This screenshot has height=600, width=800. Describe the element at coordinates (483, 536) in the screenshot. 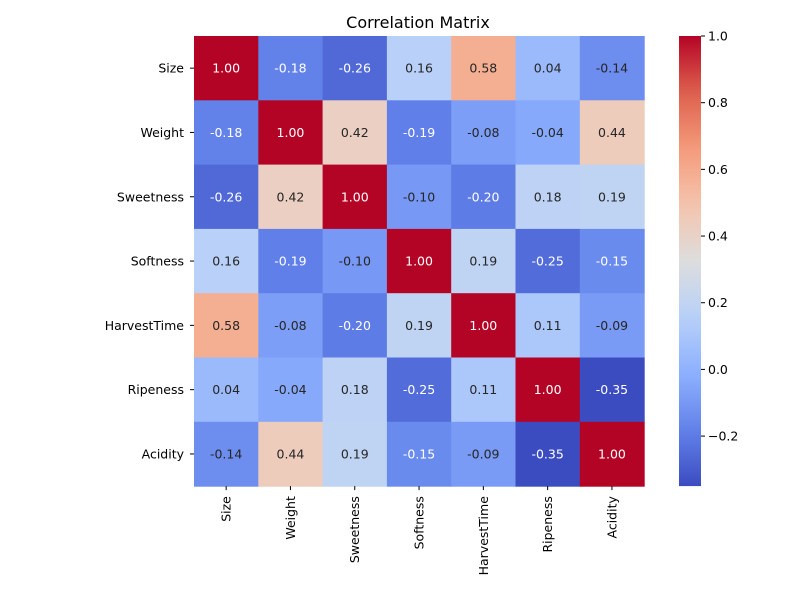

I see `column-label: HarvestTime` at that location.